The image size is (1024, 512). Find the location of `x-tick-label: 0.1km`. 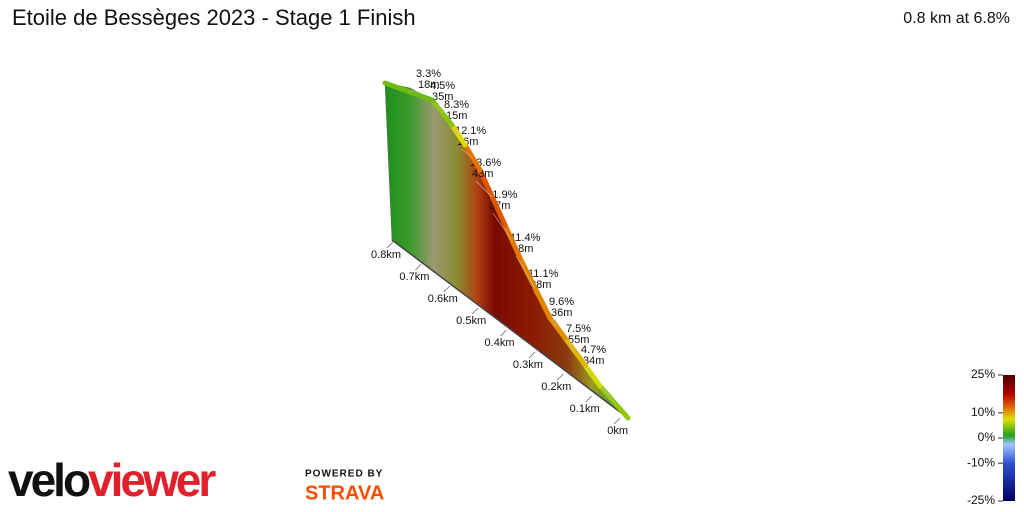

x-tick-label: 0.1km is located at coordinates (585, 409).